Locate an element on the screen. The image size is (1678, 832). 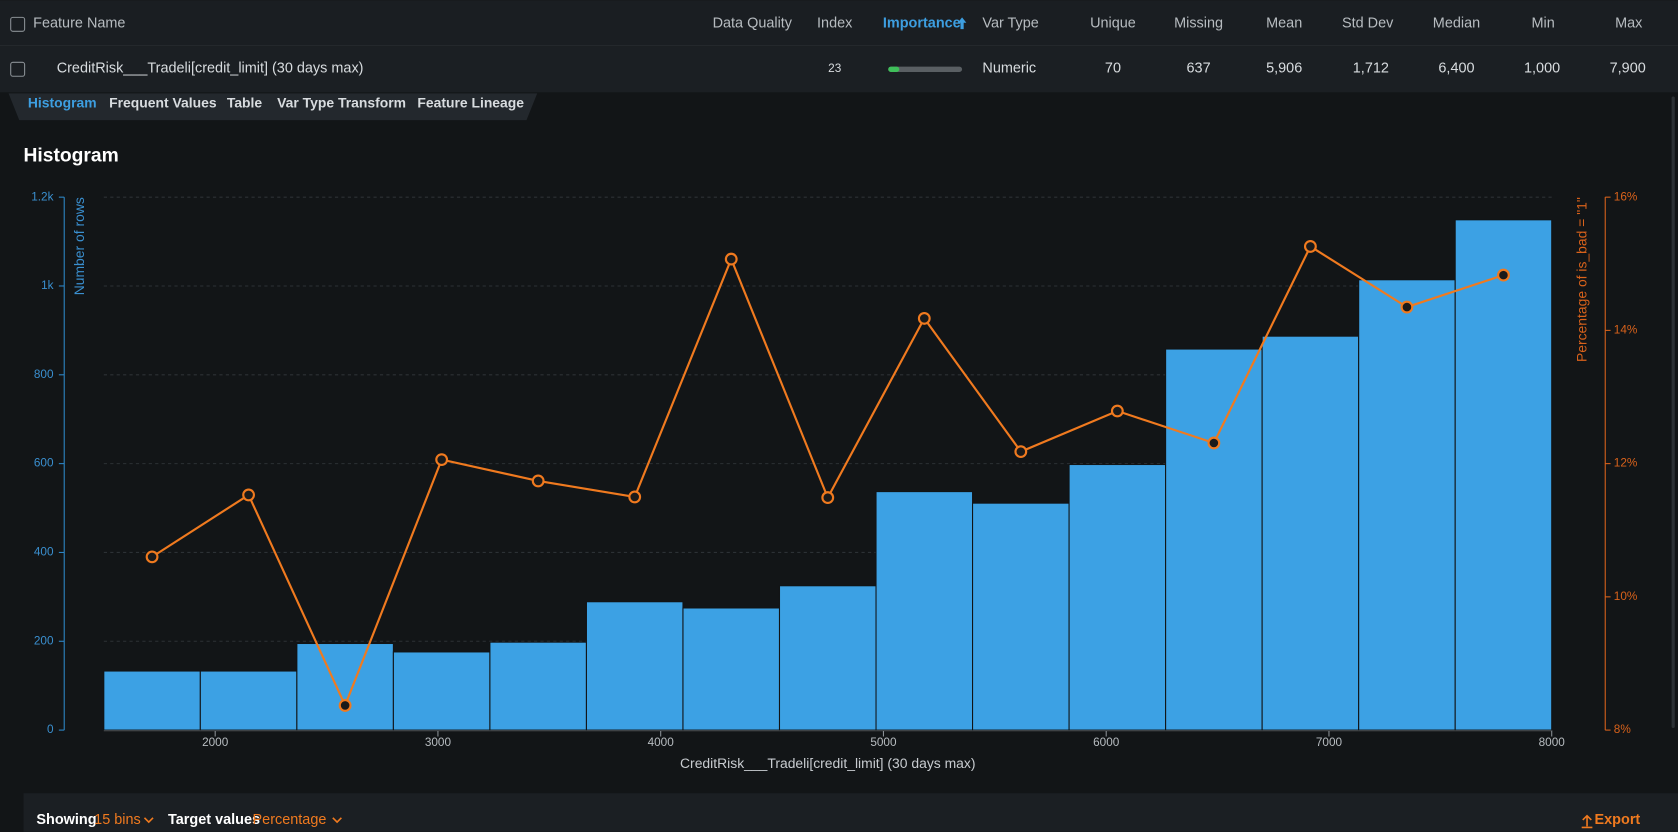
cell: 637 is located at coordinates (1199, 69).